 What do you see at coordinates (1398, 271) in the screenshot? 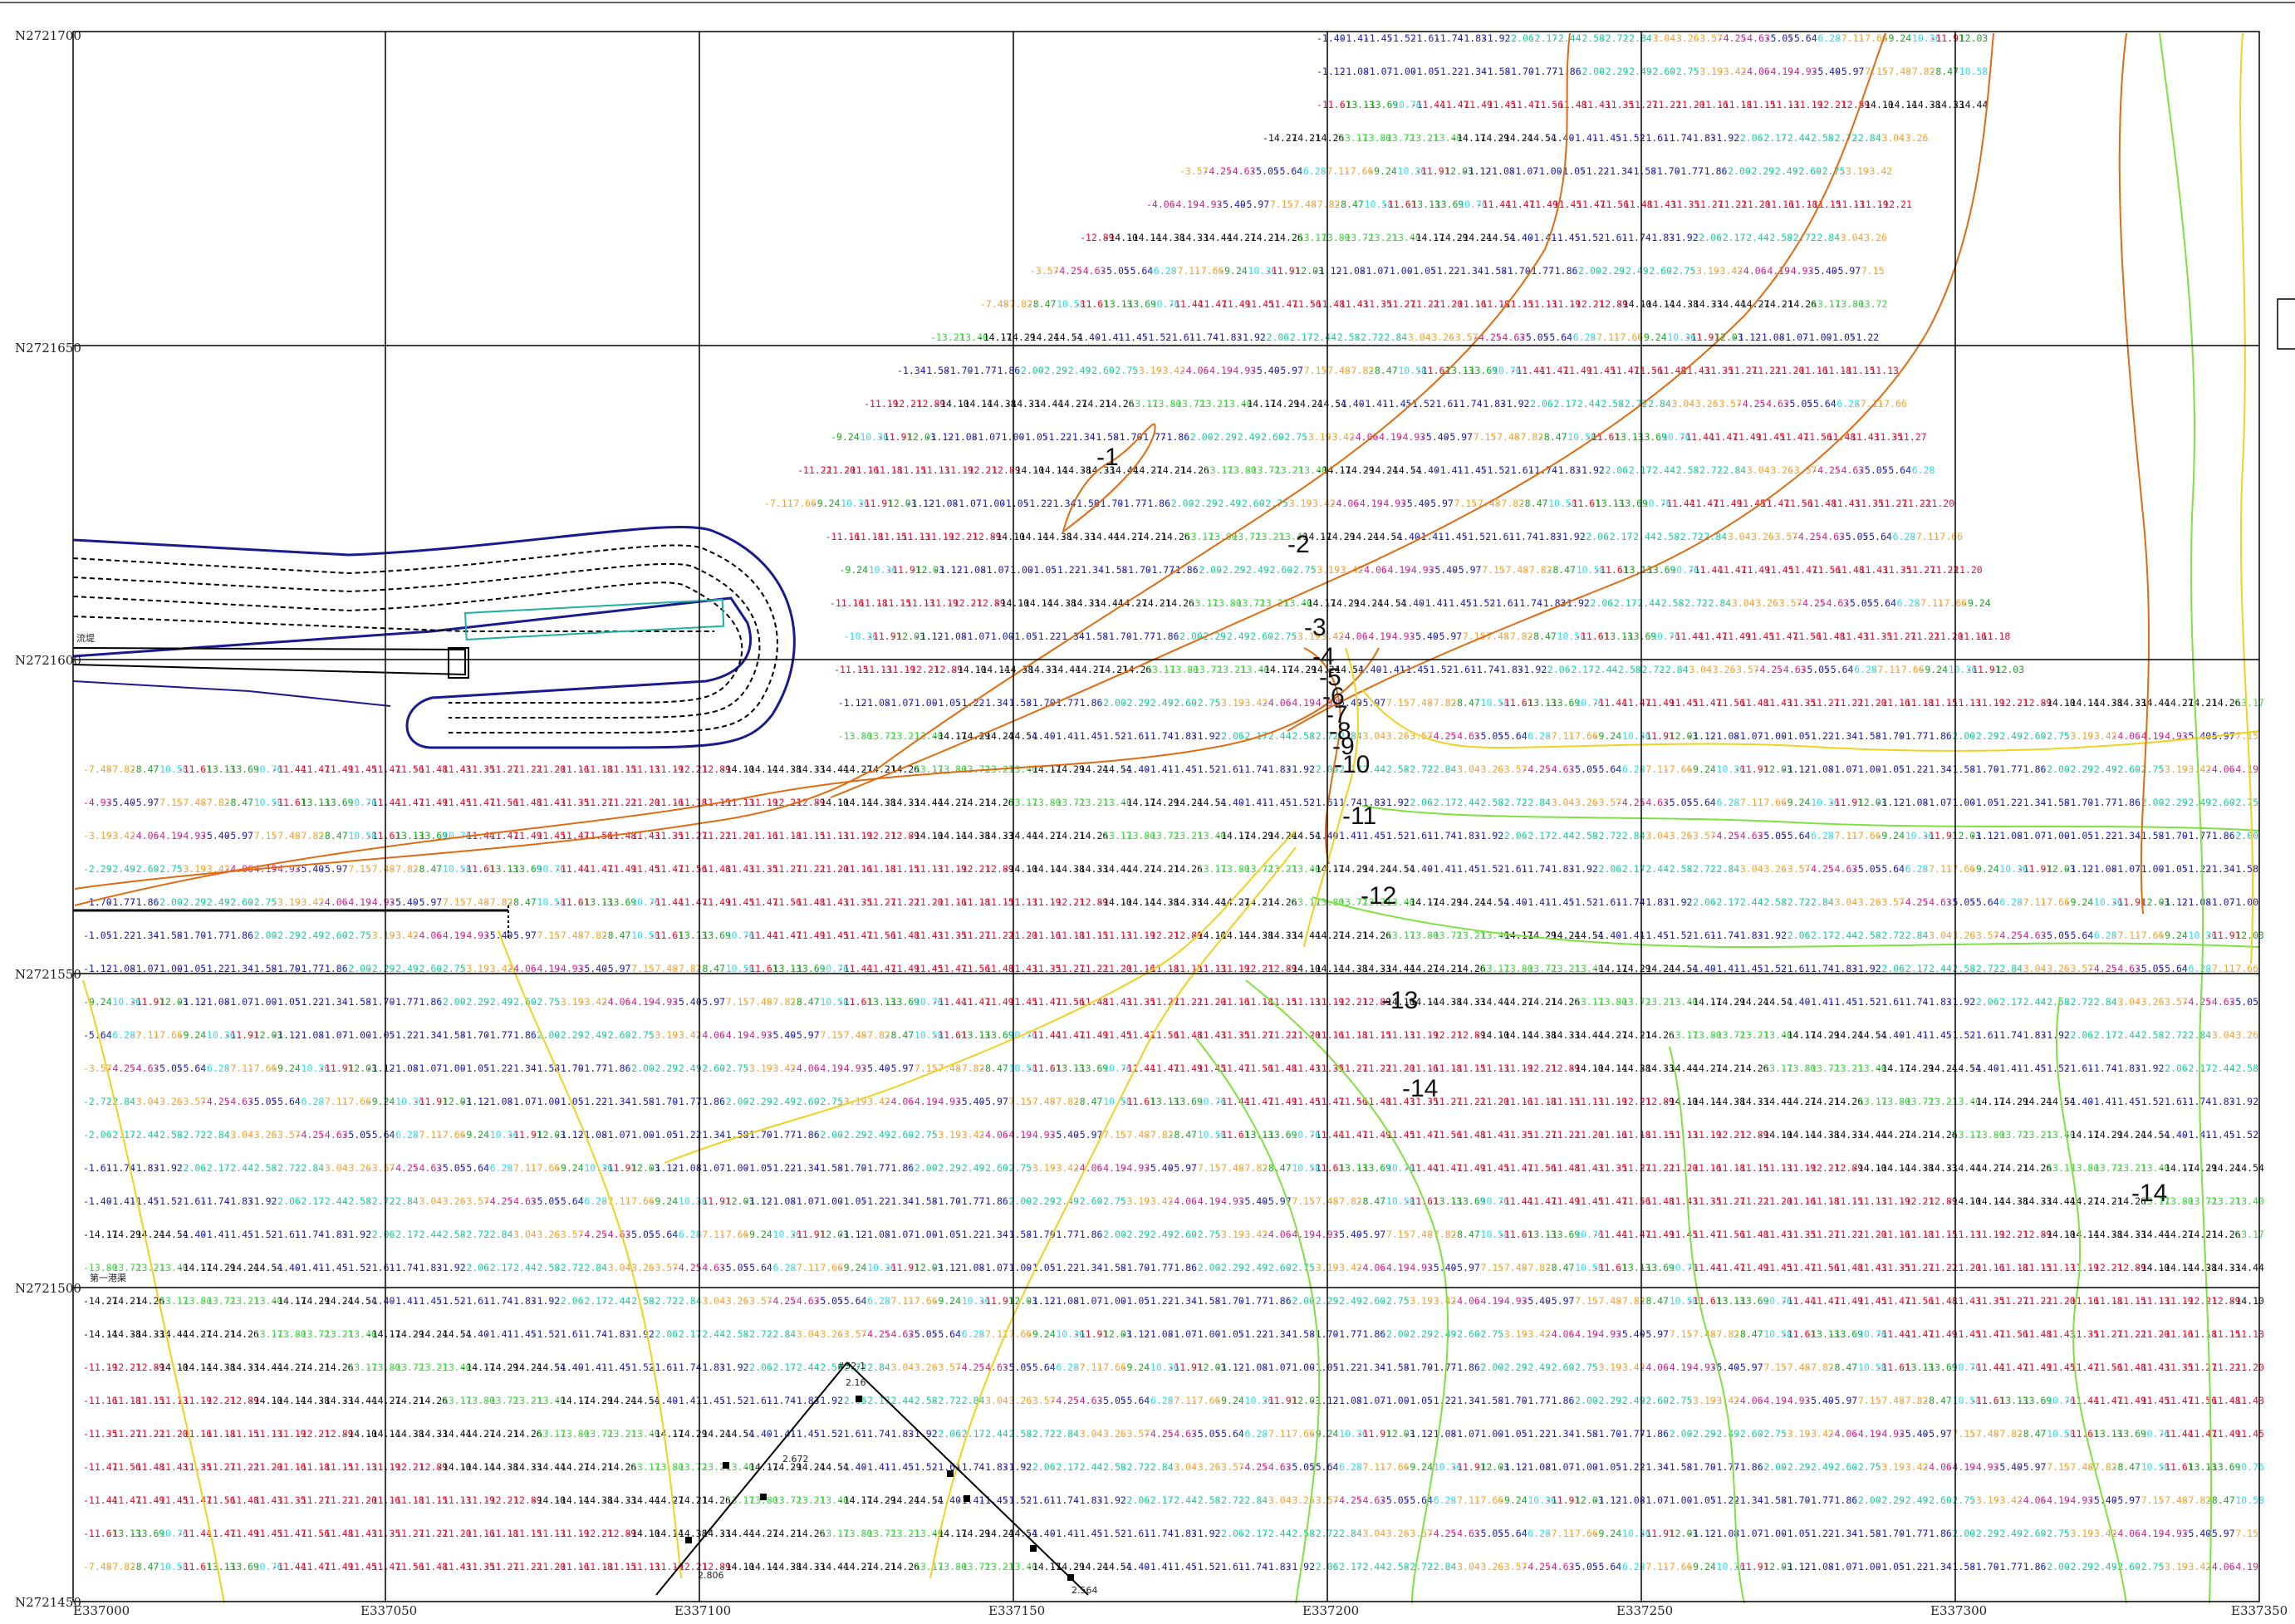
I see `sounding-label: -1.00` at bounding box center [1398, 271].